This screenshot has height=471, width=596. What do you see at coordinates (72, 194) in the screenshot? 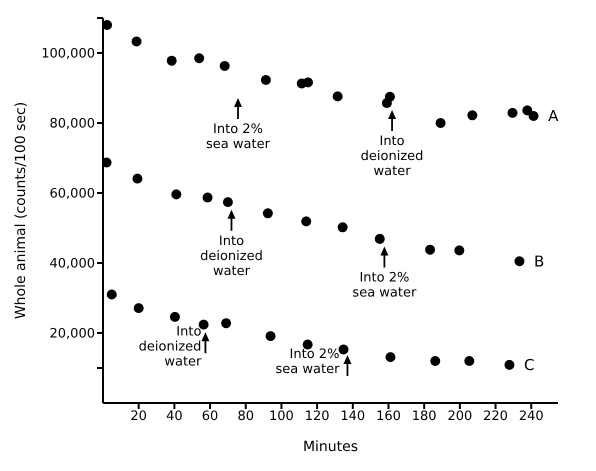
I see `y-tick-label: 60,000` at bounding box center [72, 194].